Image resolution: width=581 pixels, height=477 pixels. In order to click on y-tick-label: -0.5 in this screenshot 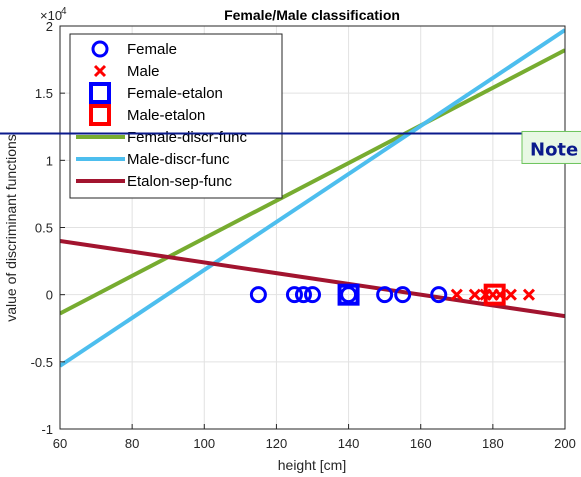, I will do `click(42, 362)`.